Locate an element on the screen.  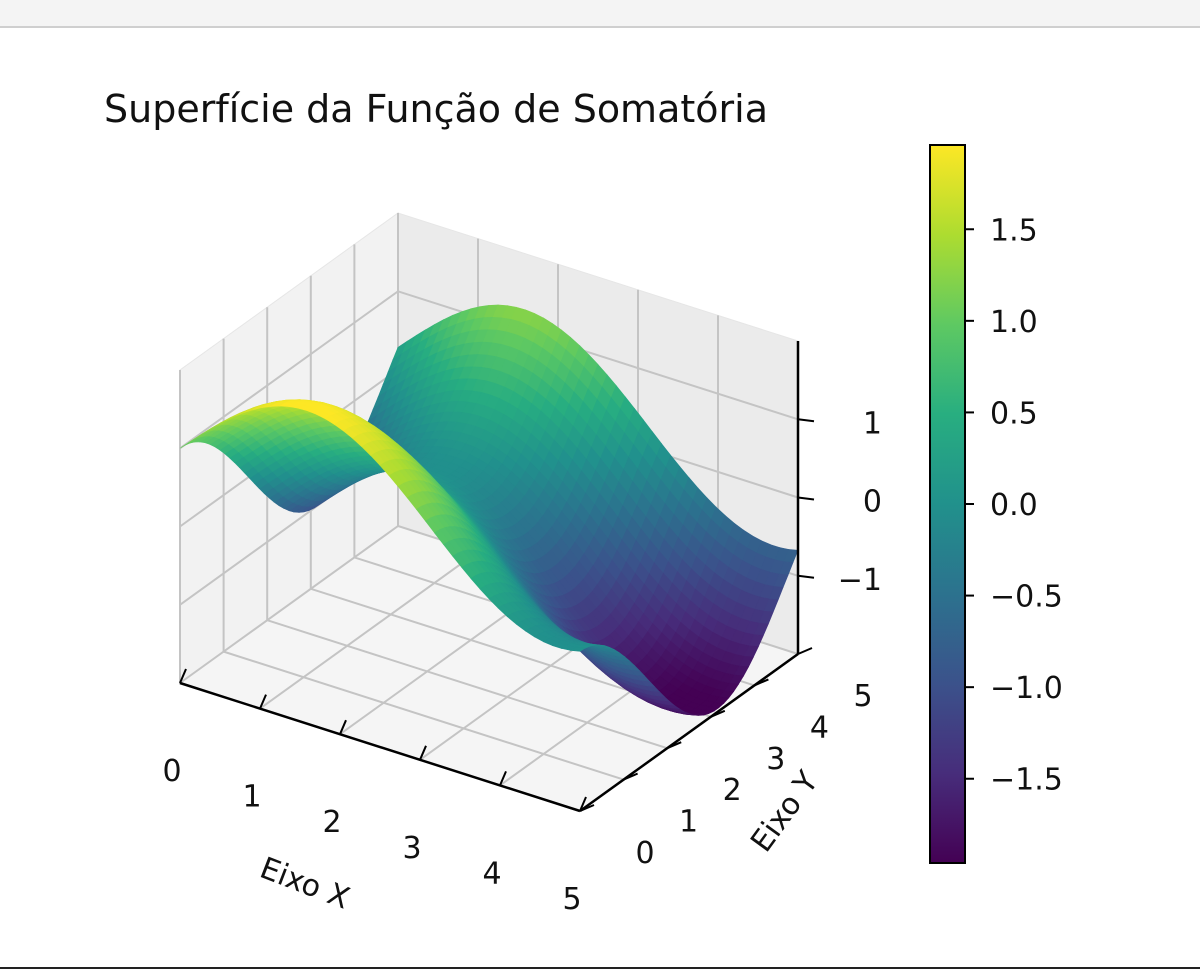
z-tick-label: 1 is located at coordinates (872, 423).